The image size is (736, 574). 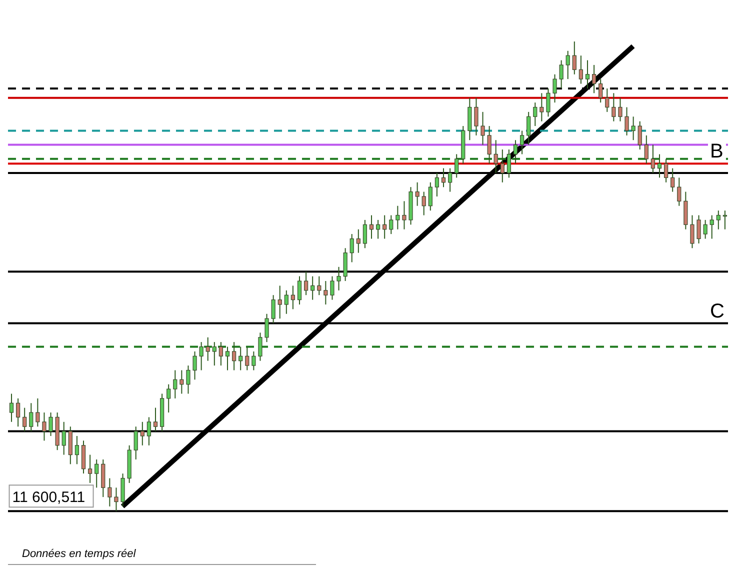 I want to click on text: Données en temps réel, so click(x=162, y=554).